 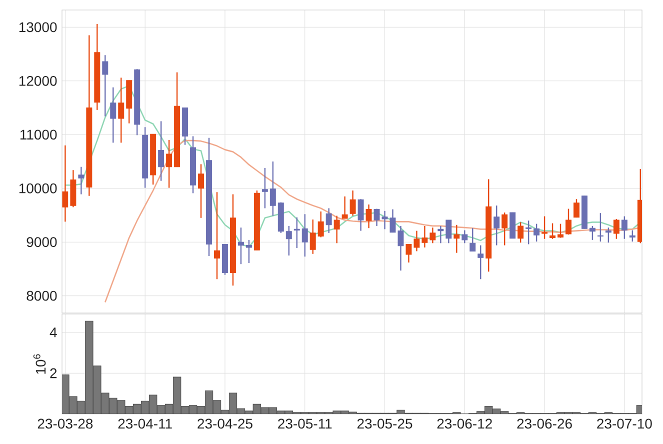 What do you see at coordinates (544, 423) in the screenshot?
I see `x-tick-label: 23-06-26` at bounding box center [544, 423].